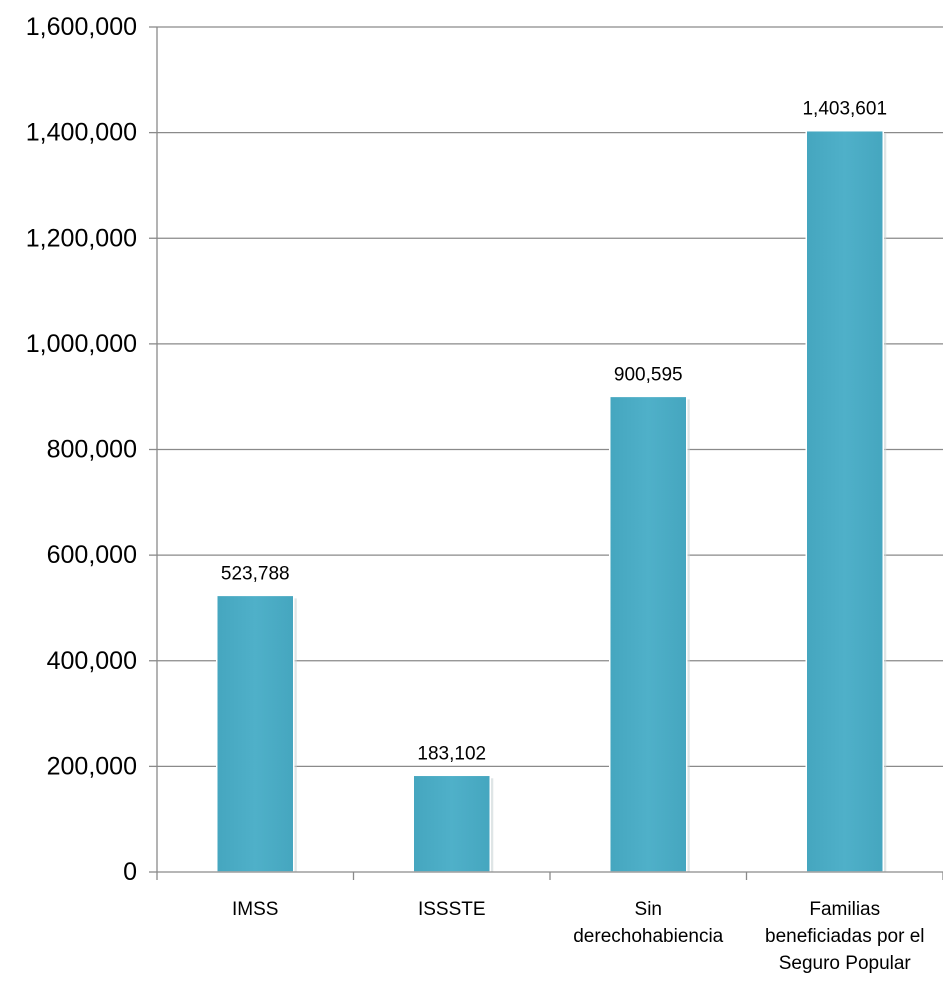 Image resolution: width=943 pixels, height=985 pixels. Describe the element at coordinates (845, 963) in the screenshot. I see `x-category-label-line: Seguro Popular` at that location.